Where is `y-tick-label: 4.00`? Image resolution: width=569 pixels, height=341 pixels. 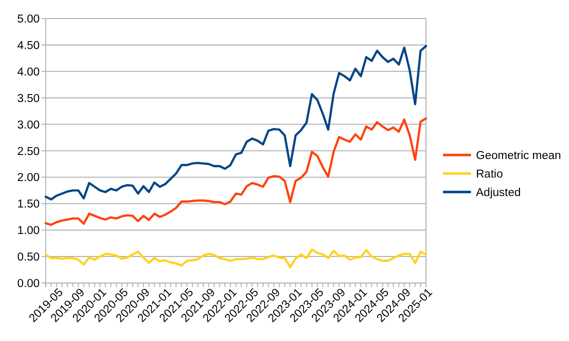
y-tick-label: 4.00 is located at coordinates (28, 72).